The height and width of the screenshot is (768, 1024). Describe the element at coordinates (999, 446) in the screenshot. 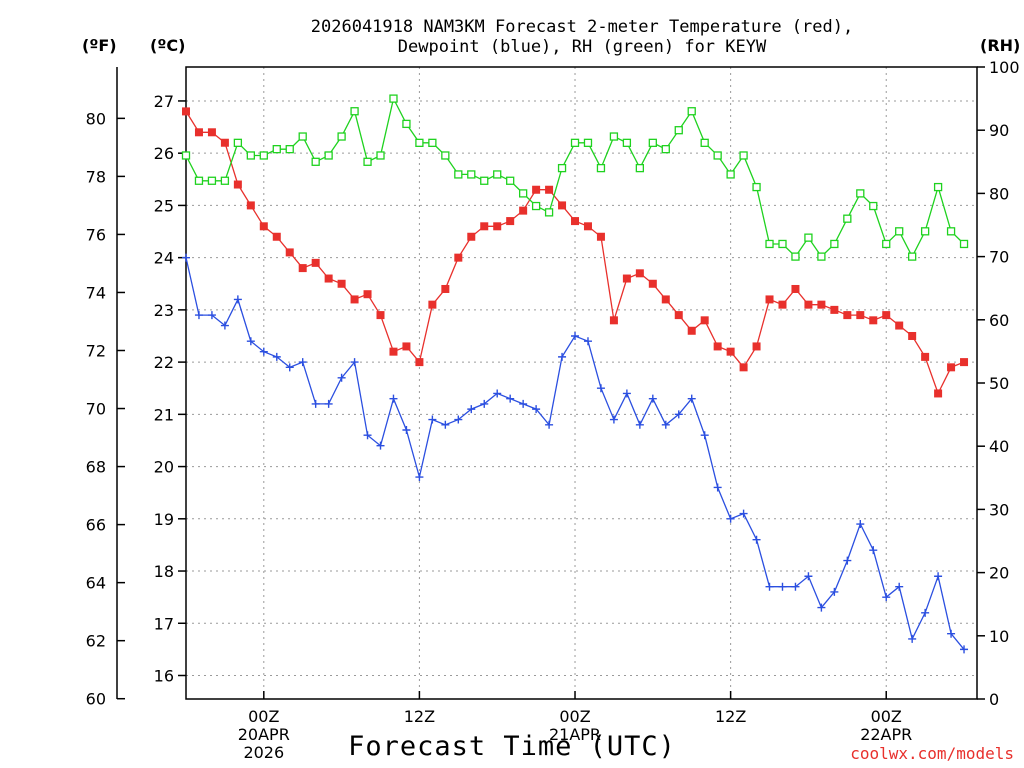

I see `rh-tick-label: 40` at that location.